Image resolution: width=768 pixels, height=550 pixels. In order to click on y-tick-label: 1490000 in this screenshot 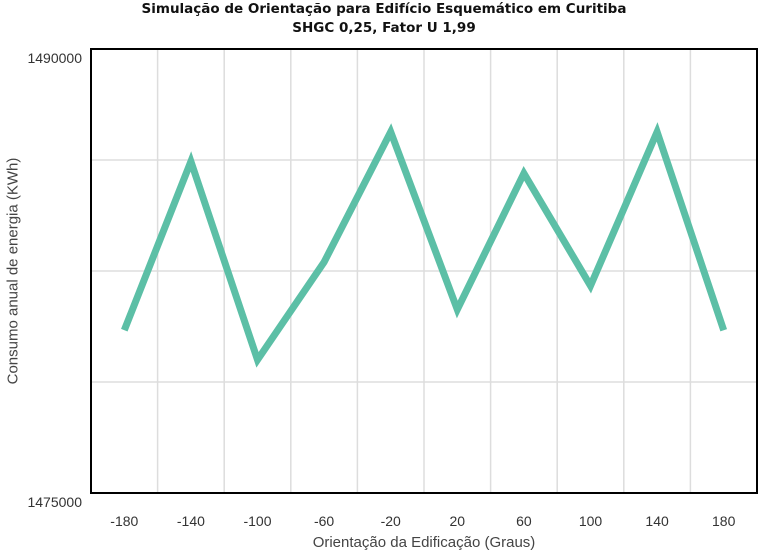, I will do `click(54, 58)`.